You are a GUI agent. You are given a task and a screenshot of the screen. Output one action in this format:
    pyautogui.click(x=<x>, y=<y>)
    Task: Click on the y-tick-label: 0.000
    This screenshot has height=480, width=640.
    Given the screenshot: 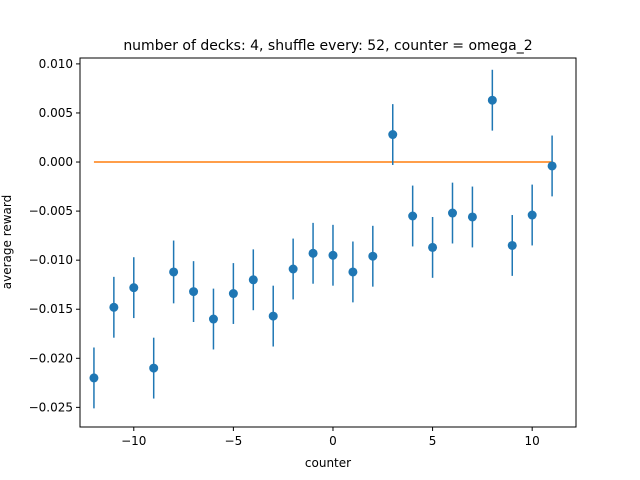 What is the action you would take?
    pyautogui.click(x=56, y=162)
    